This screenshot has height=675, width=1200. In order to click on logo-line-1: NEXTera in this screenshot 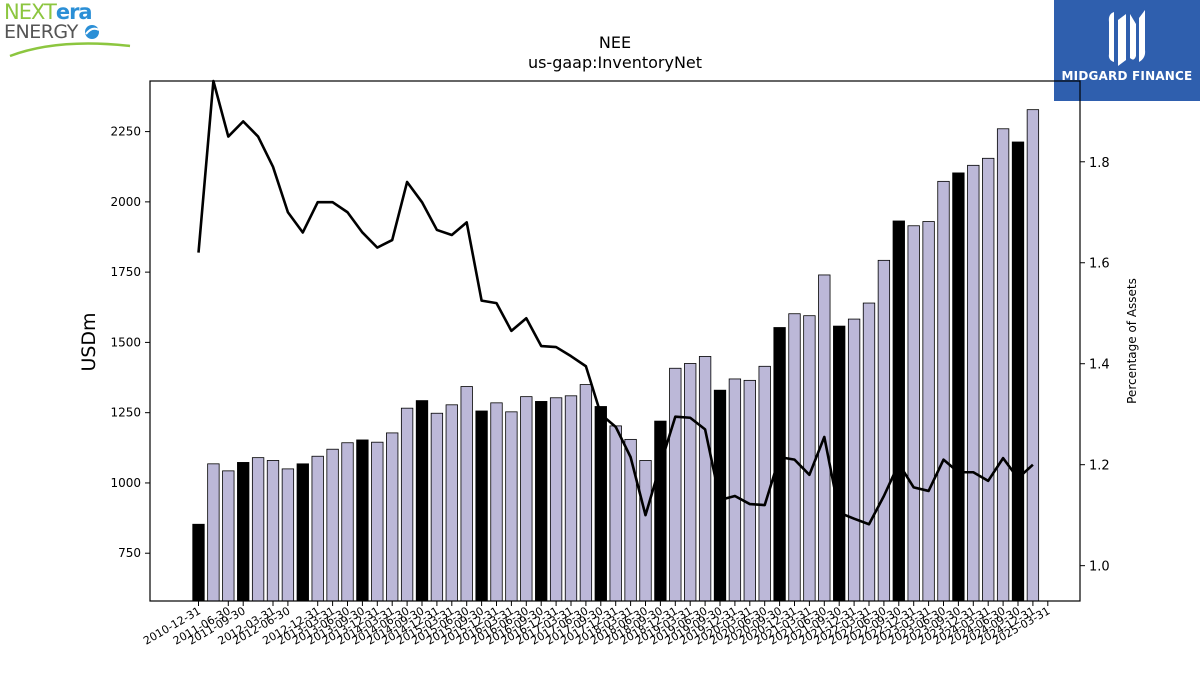, I will do `click(69, 12)`.